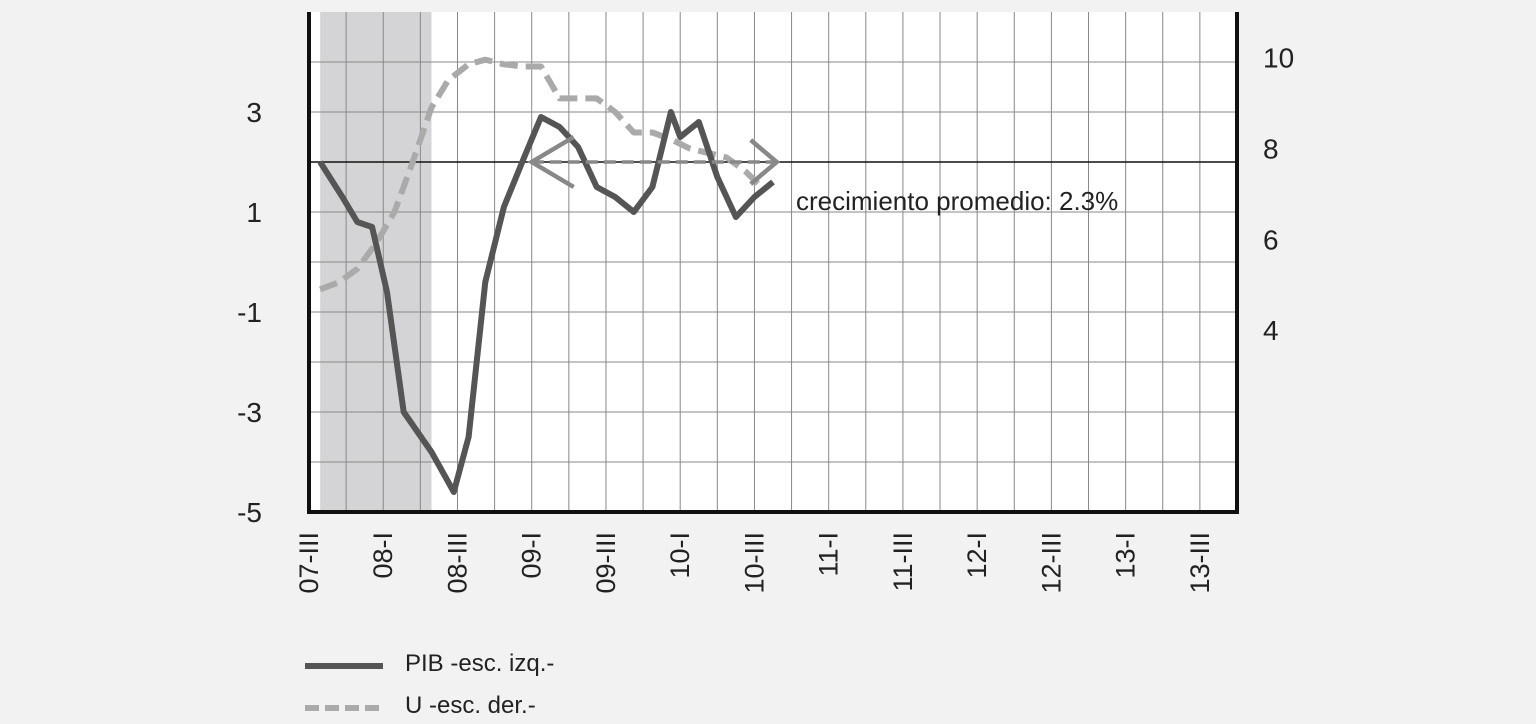  What do you see at coordinates (249, 412) in the screenshot?
I see `y-left-tick-label: -3` at bounding box center [249, 412].